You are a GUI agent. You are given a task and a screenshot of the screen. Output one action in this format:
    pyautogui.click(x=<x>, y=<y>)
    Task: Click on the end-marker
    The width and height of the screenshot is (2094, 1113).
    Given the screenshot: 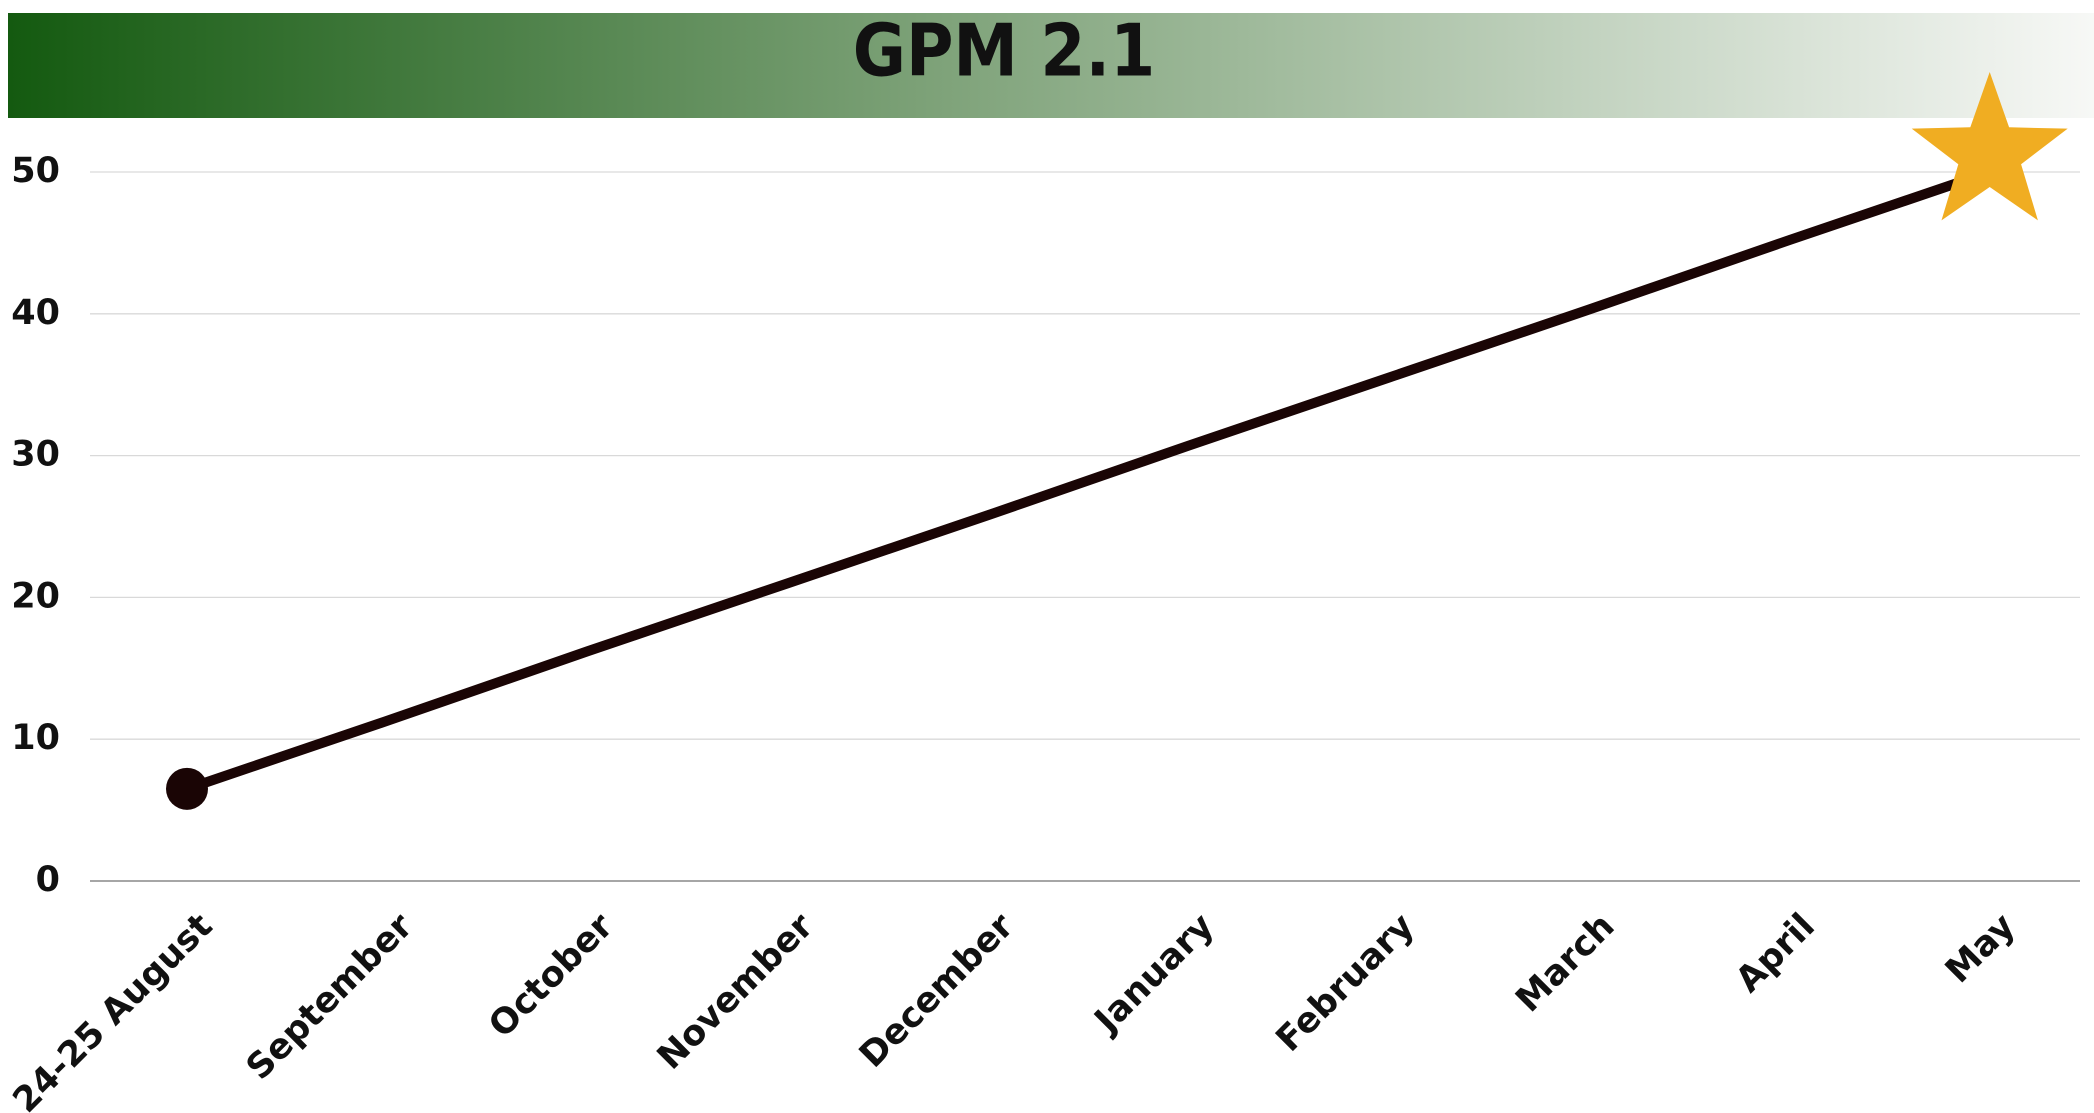 What is the action you would take?
    pyautogui.click(x=1989, y=146)
    